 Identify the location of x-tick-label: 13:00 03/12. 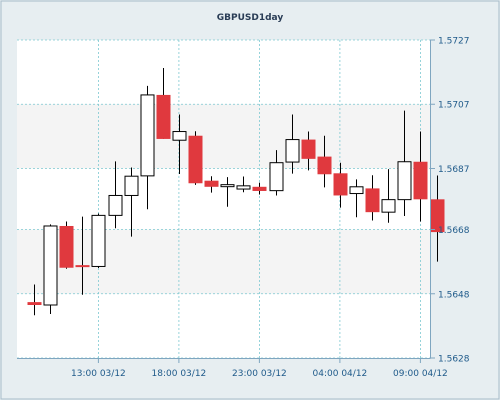
(98, 374).